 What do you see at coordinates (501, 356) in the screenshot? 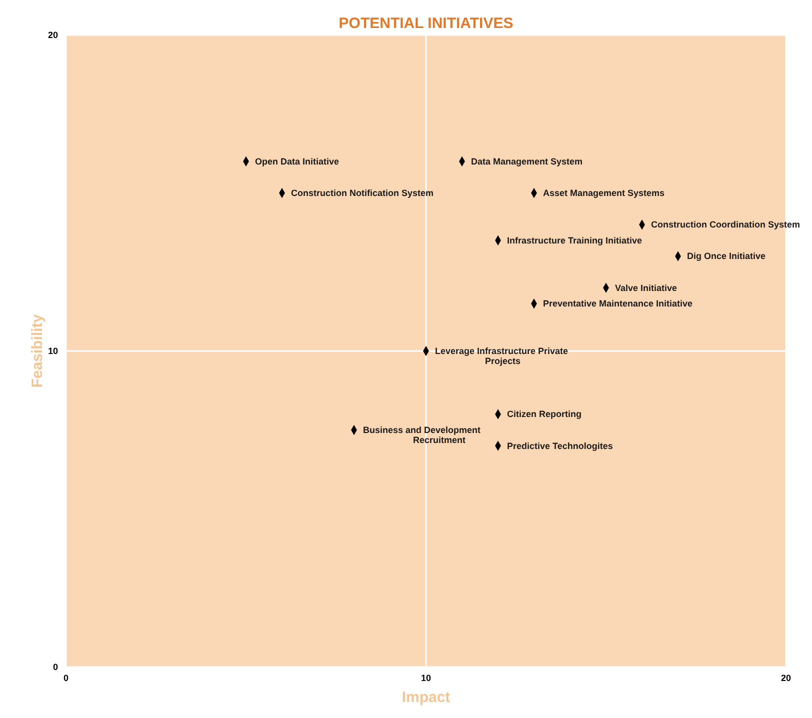
I see `annotation: Leverage Infrastructure Private Projects` at bounding box center [501, 356].